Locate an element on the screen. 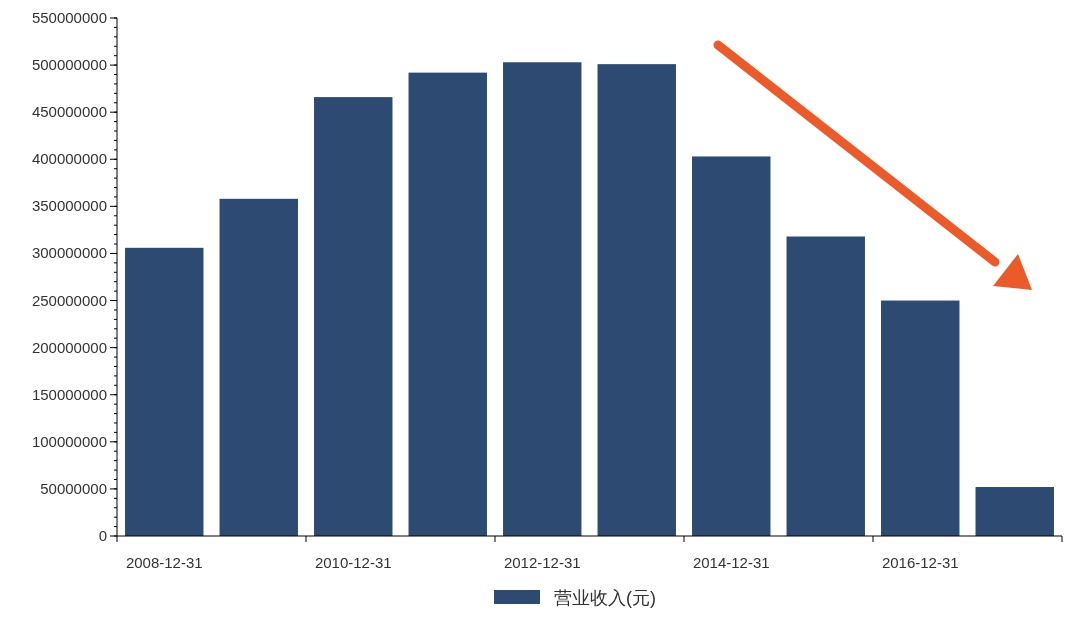 This screenshot has width=1080, height=620. y-tick-label: 300000000 is located at coordinates (69, 253).